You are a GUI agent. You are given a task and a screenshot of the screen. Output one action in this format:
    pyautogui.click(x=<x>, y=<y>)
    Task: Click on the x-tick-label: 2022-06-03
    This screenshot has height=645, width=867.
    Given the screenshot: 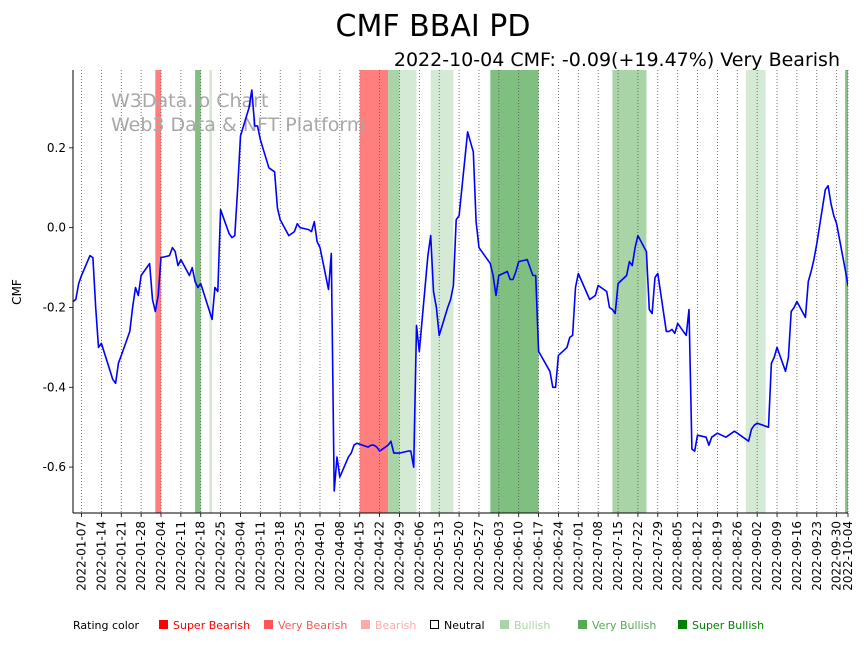 What is the action you would take?
    pyautogui.click(x=499, y=556)
    